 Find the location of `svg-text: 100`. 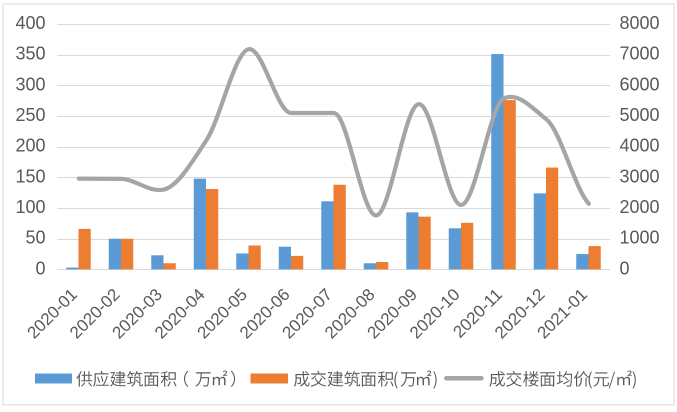

svg-text: 100 is located at coordinates (30, 207).